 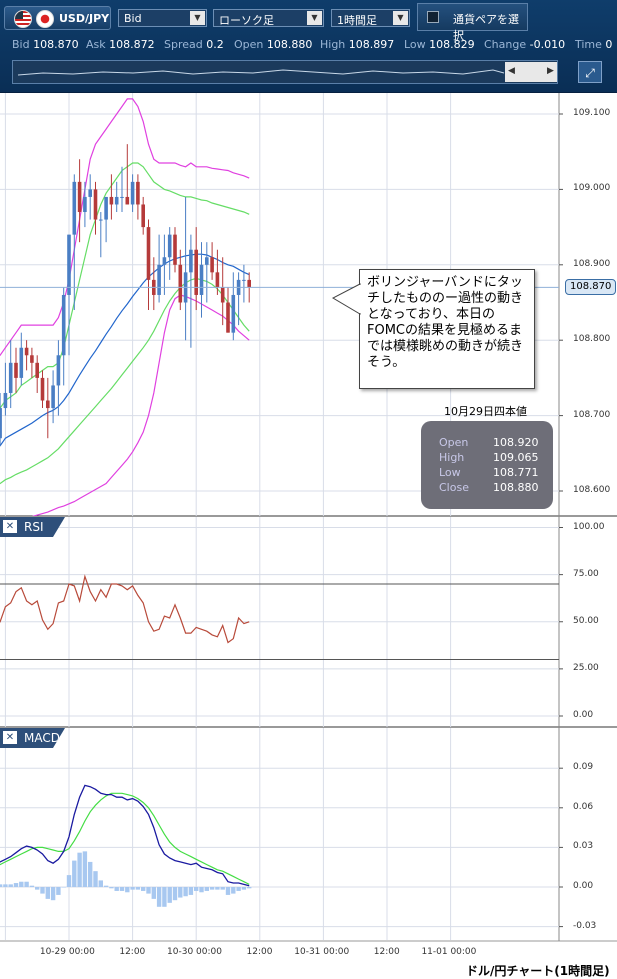 What do you see at coordinates (162, 18) in the screenshot?
I see `price-type-select: Bid ▼` at bounding box center [162, 18].